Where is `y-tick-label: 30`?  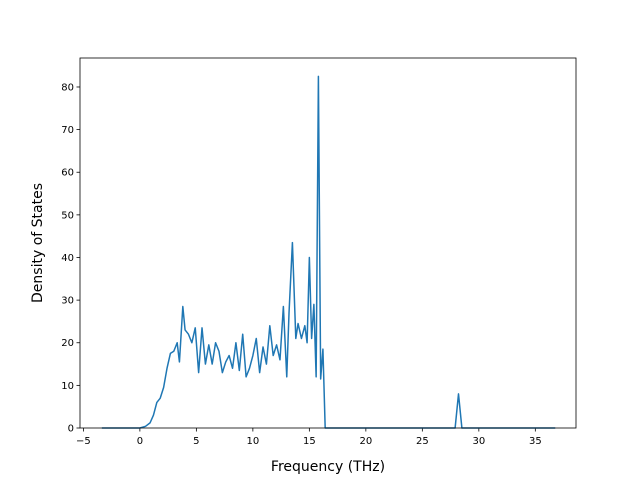
y-tick-label: 30 is located at coordinates (67, 301).